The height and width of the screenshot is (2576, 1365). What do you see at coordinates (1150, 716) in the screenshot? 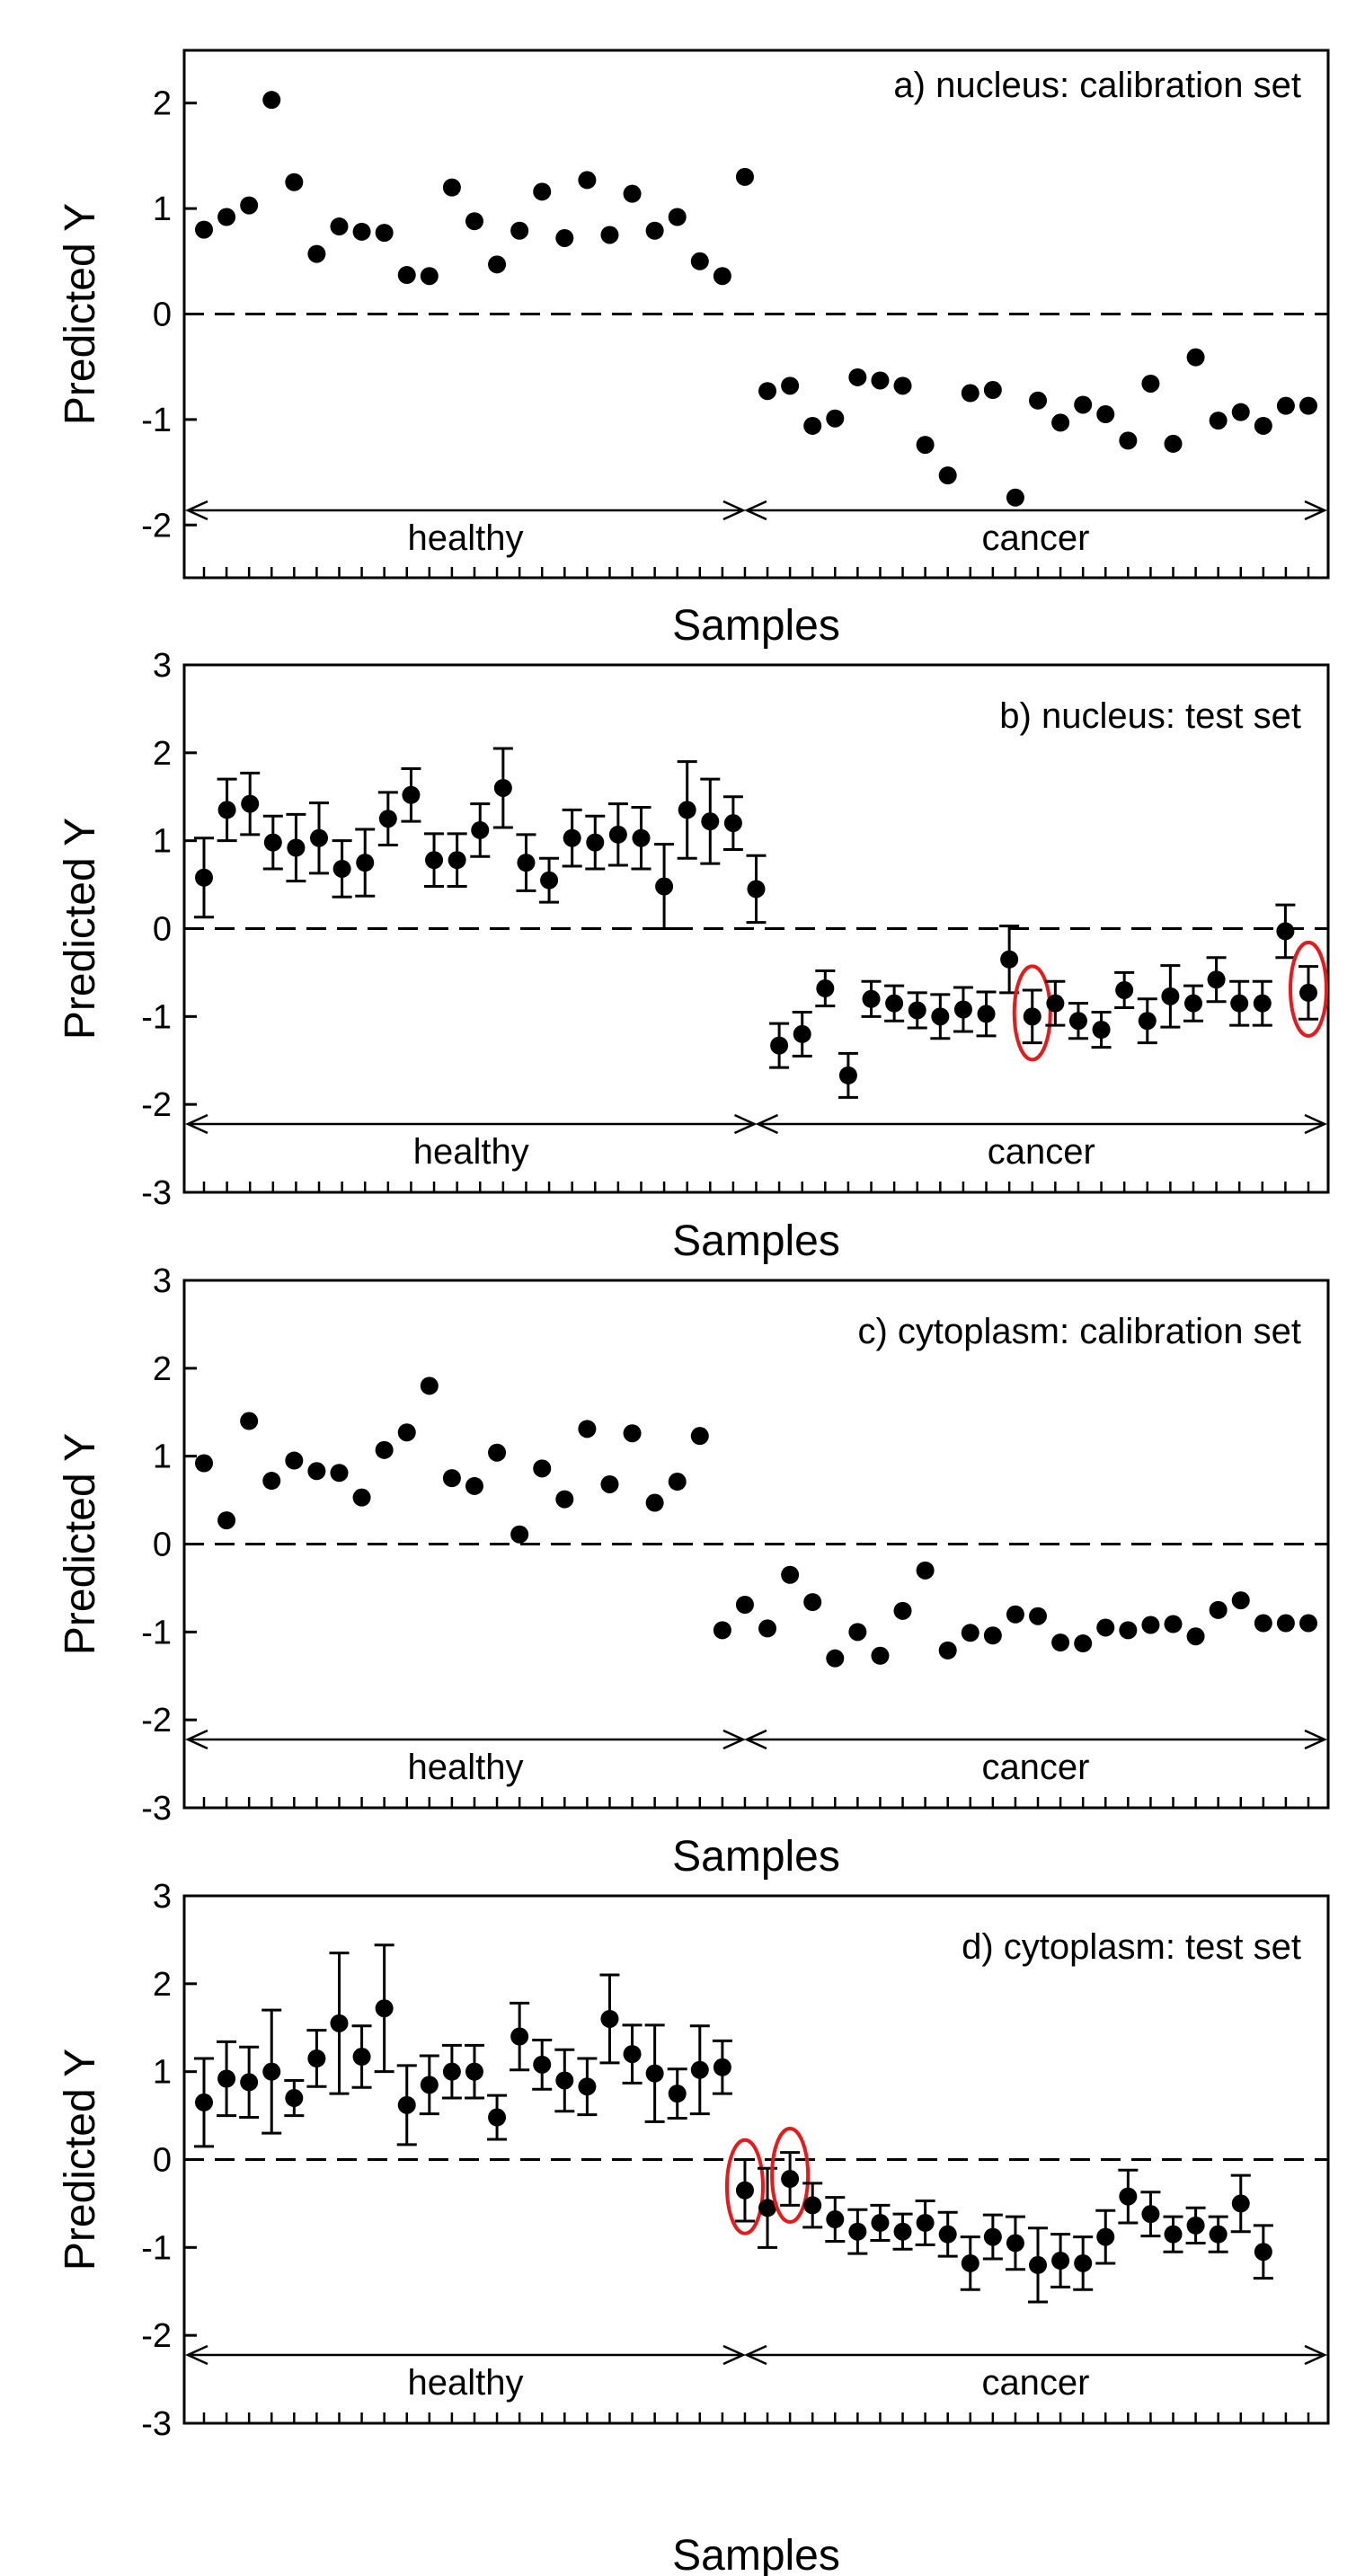
I see `panel-title: b) nucleus: test set` at bounding box center [1150, 716].